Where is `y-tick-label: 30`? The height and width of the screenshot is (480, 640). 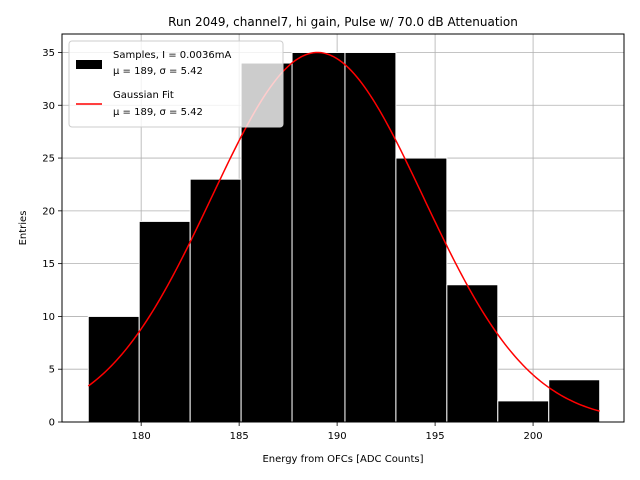 y-tick-label: 30 is located at coordinates (48, 106).